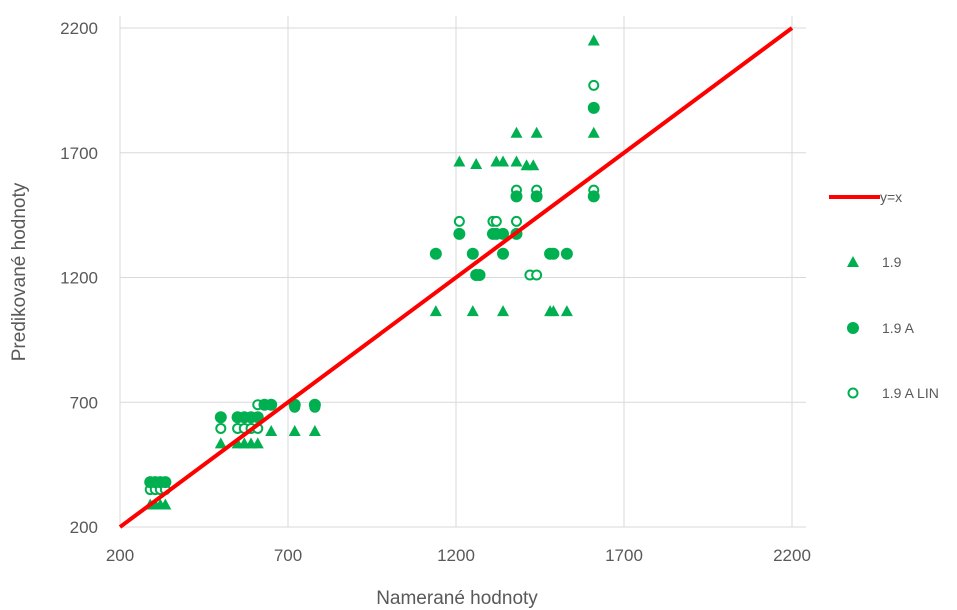  Describe the element at coordinates (892, 262) in the screenshot. I see `legend-label: 1.9` at that location.